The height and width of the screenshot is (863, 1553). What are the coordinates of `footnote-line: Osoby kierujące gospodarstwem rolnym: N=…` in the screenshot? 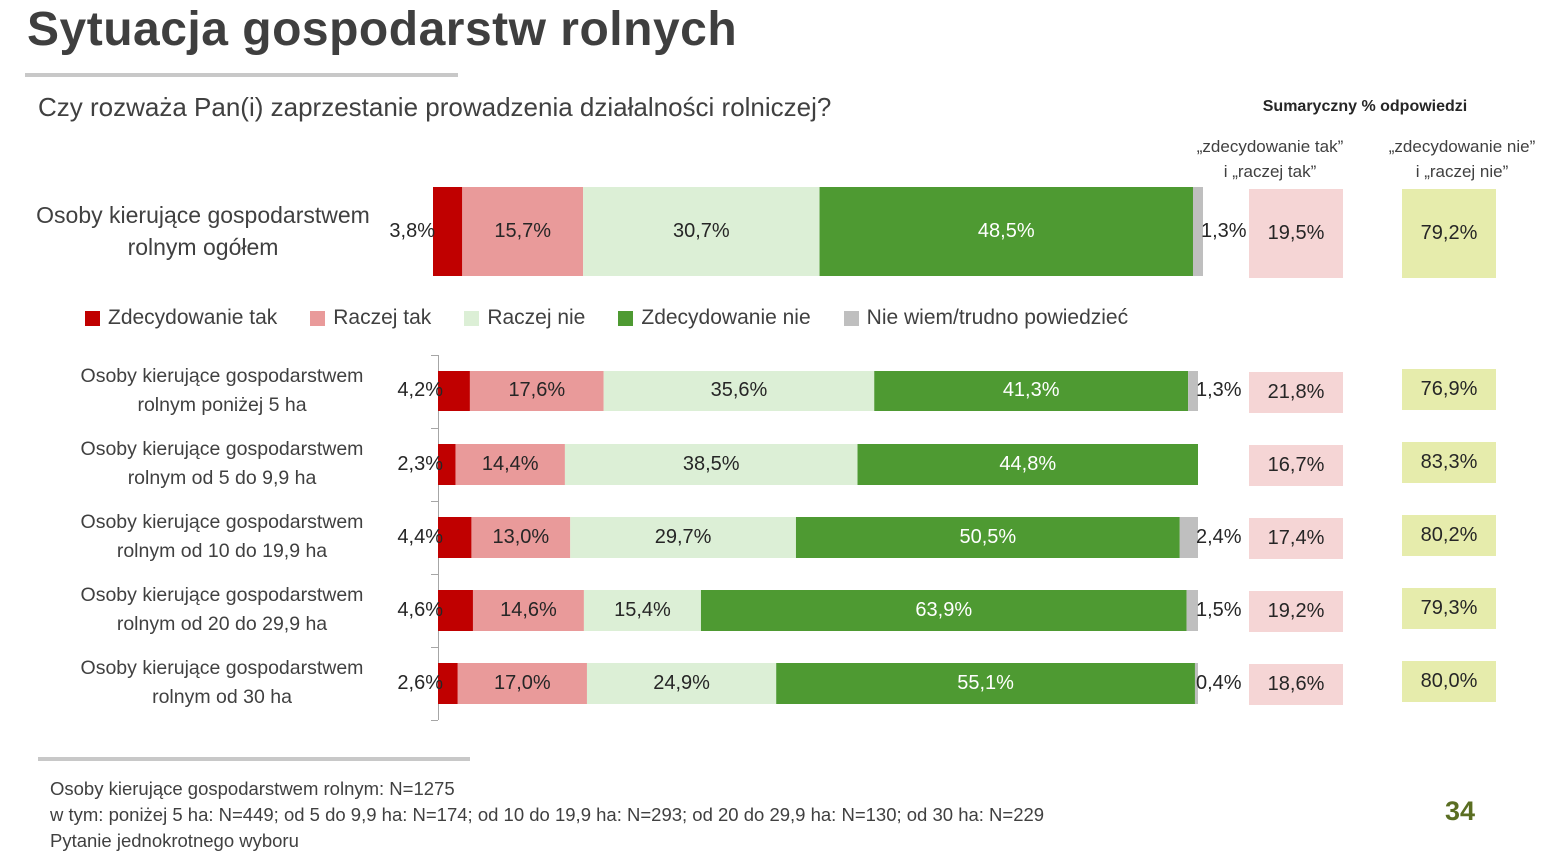 It's located at (252, 788).